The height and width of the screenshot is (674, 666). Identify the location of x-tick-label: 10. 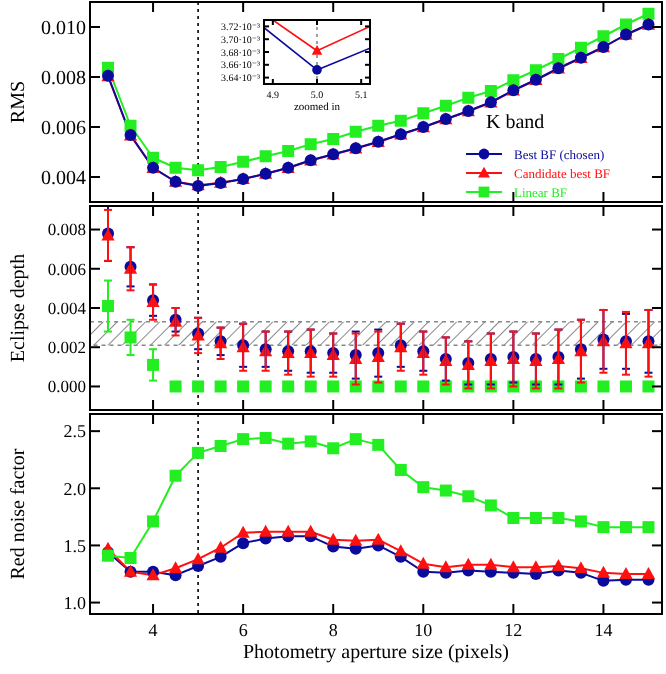
(424, 630).